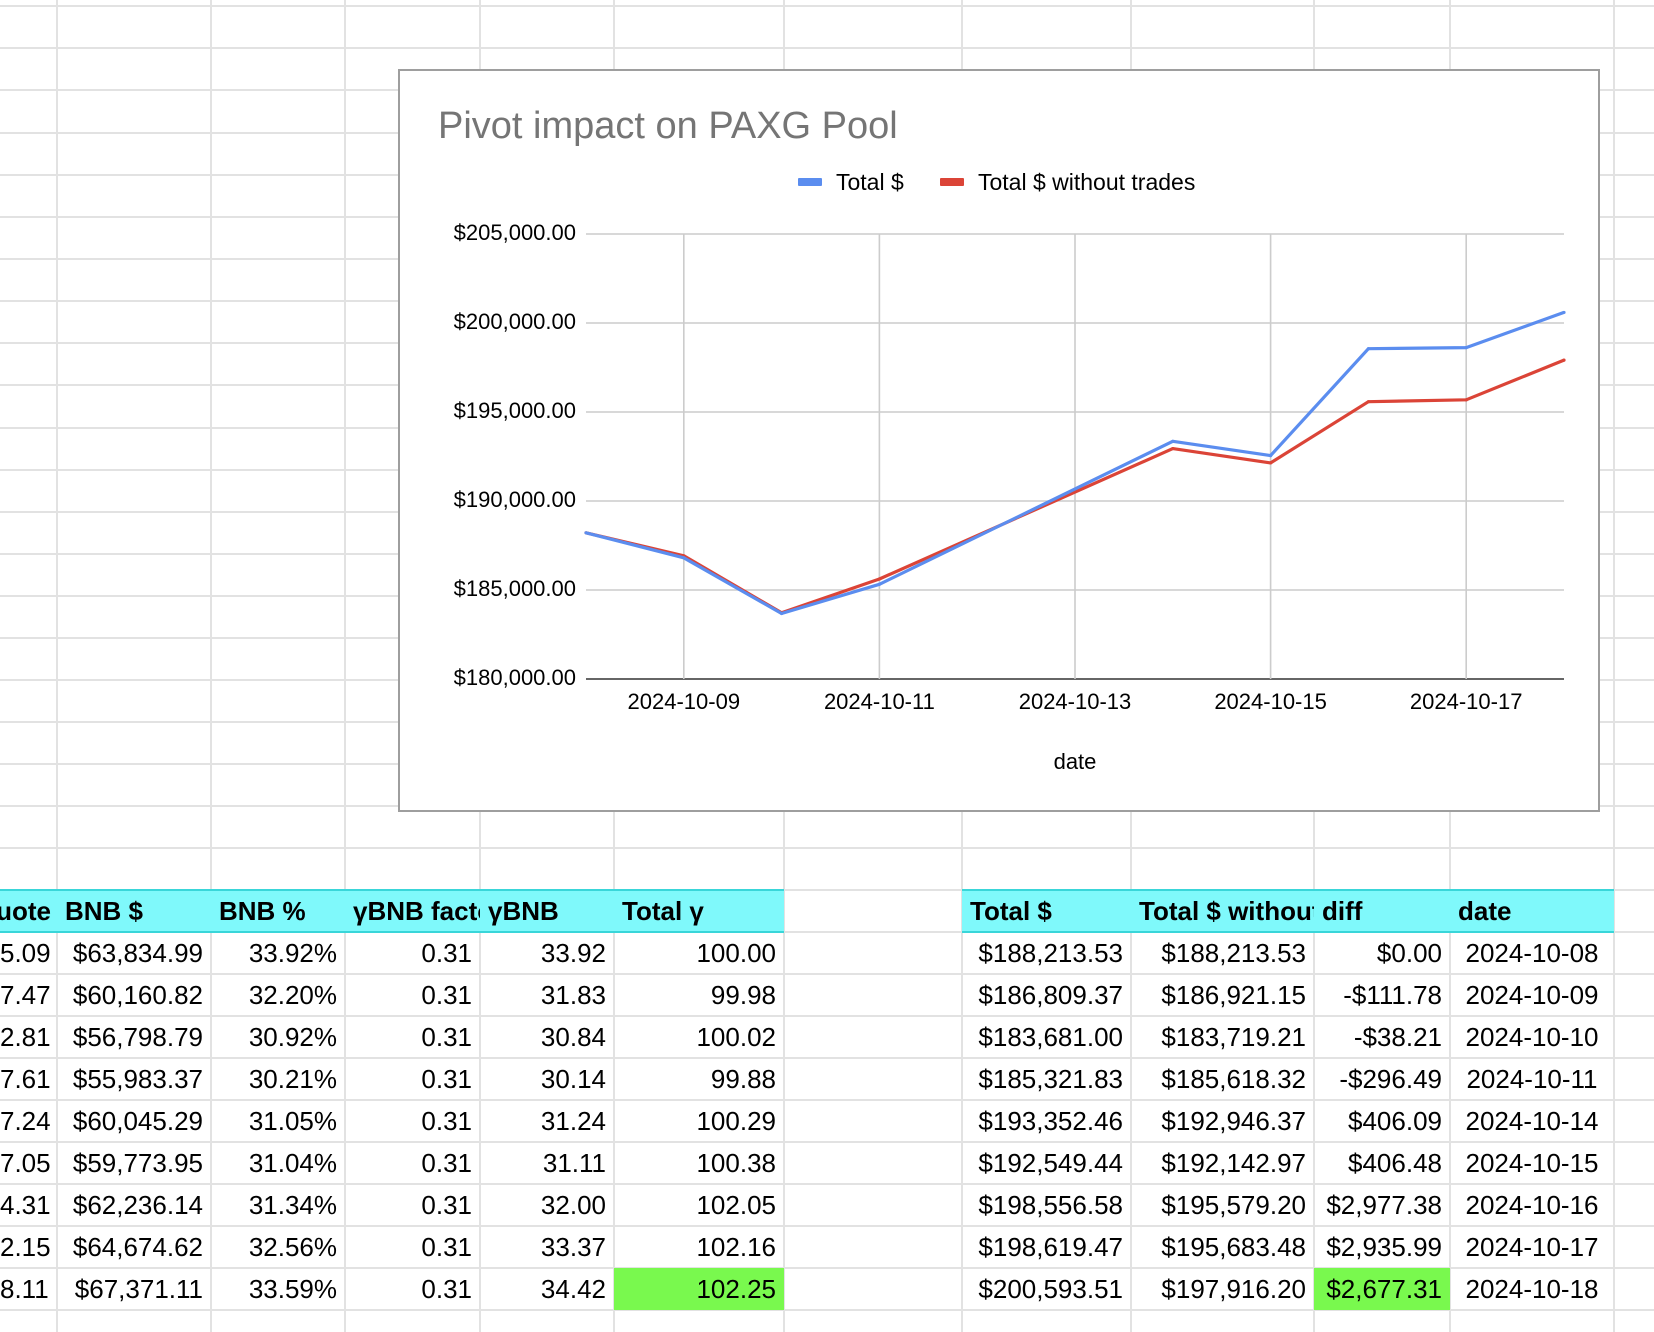  I want to click on left-cell: 32.56%, so click(292, 1247).